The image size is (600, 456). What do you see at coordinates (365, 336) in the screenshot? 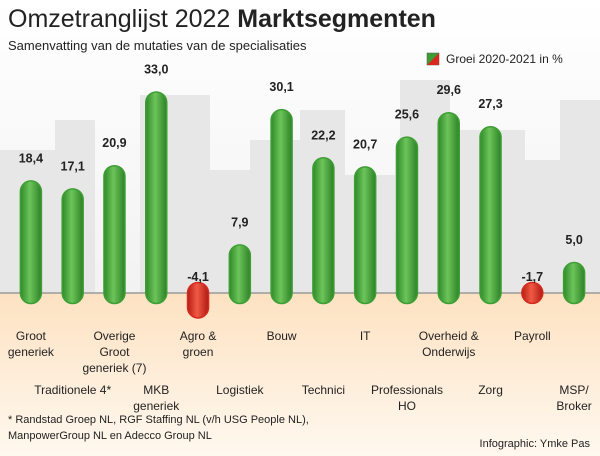
I see `category-label: IT` at bounding box center [365, 336].